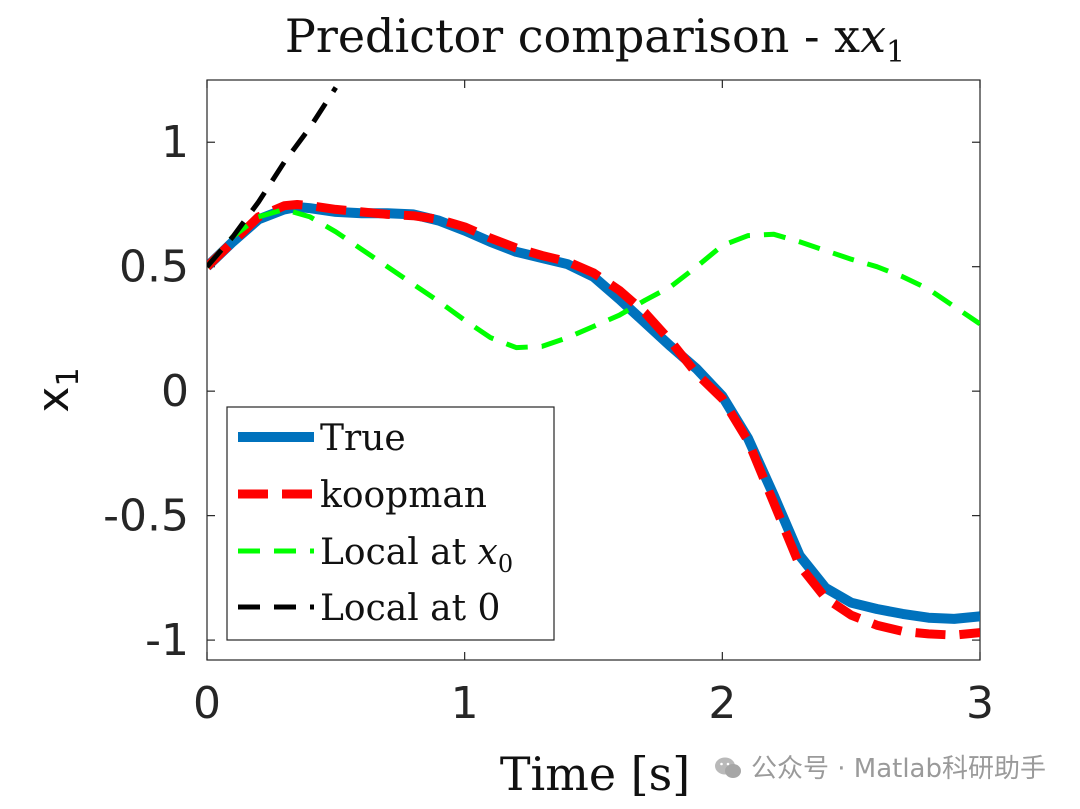 This screenshot has height=809, width=1080. What do you see at coordinates (593, 278) in the screenshot?
I see `series-line-local-at-x` at bounding box center [593, 278].